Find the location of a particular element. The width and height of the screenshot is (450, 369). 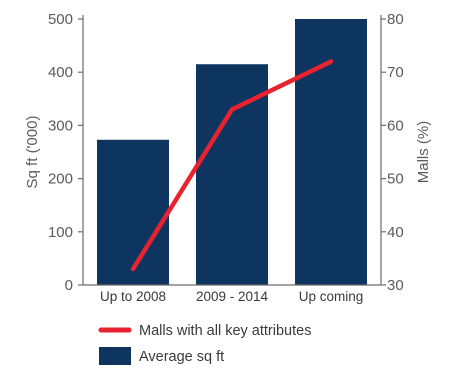

x-tick-label: Up coming is located at coordinates (331, 296).